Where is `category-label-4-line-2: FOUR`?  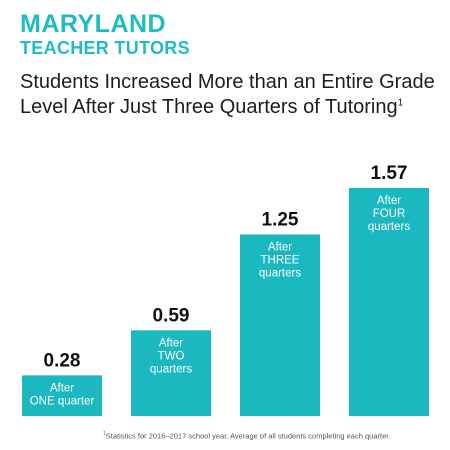 category-label-4-line-2: FOUR is located at coordinates (389, 214).